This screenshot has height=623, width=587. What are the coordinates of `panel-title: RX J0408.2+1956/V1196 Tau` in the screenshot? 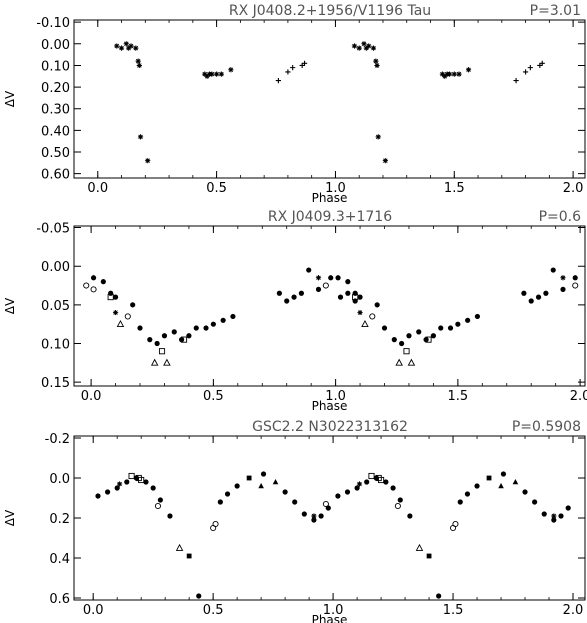 It's located at (330, 11).